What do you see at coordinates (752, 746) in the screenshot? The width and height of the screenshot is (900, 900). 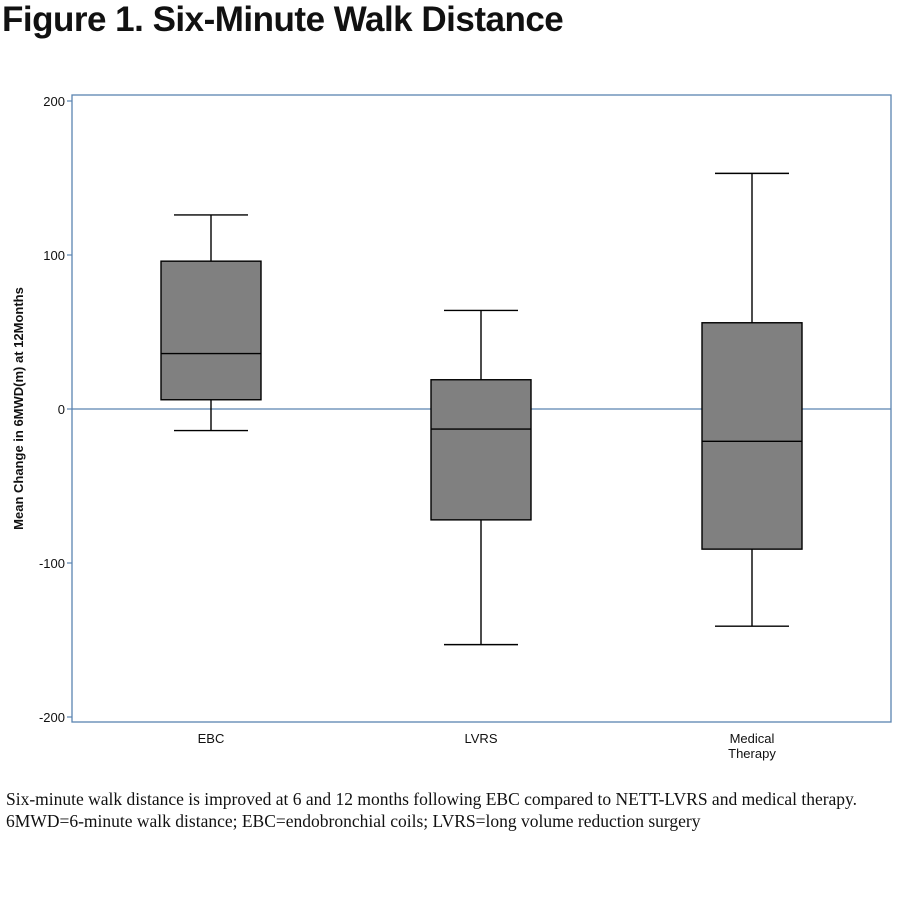 I see `x-category-label: Medical Therapy` at bounding box center [752, 746].